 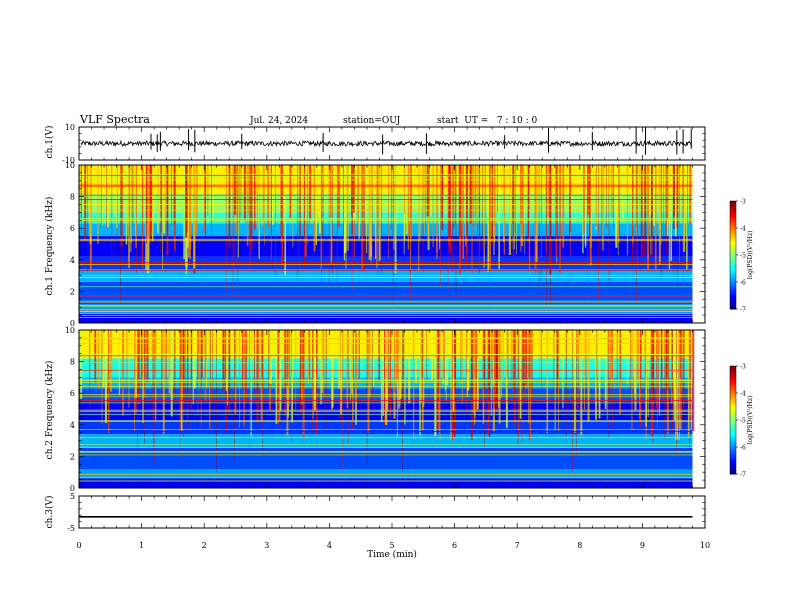 What do you see at coordinates (743, 448) in the screenshot?
I see `ch2-spectrogram-colorbar-tick-label: -6` at bounding box center [743, 448].